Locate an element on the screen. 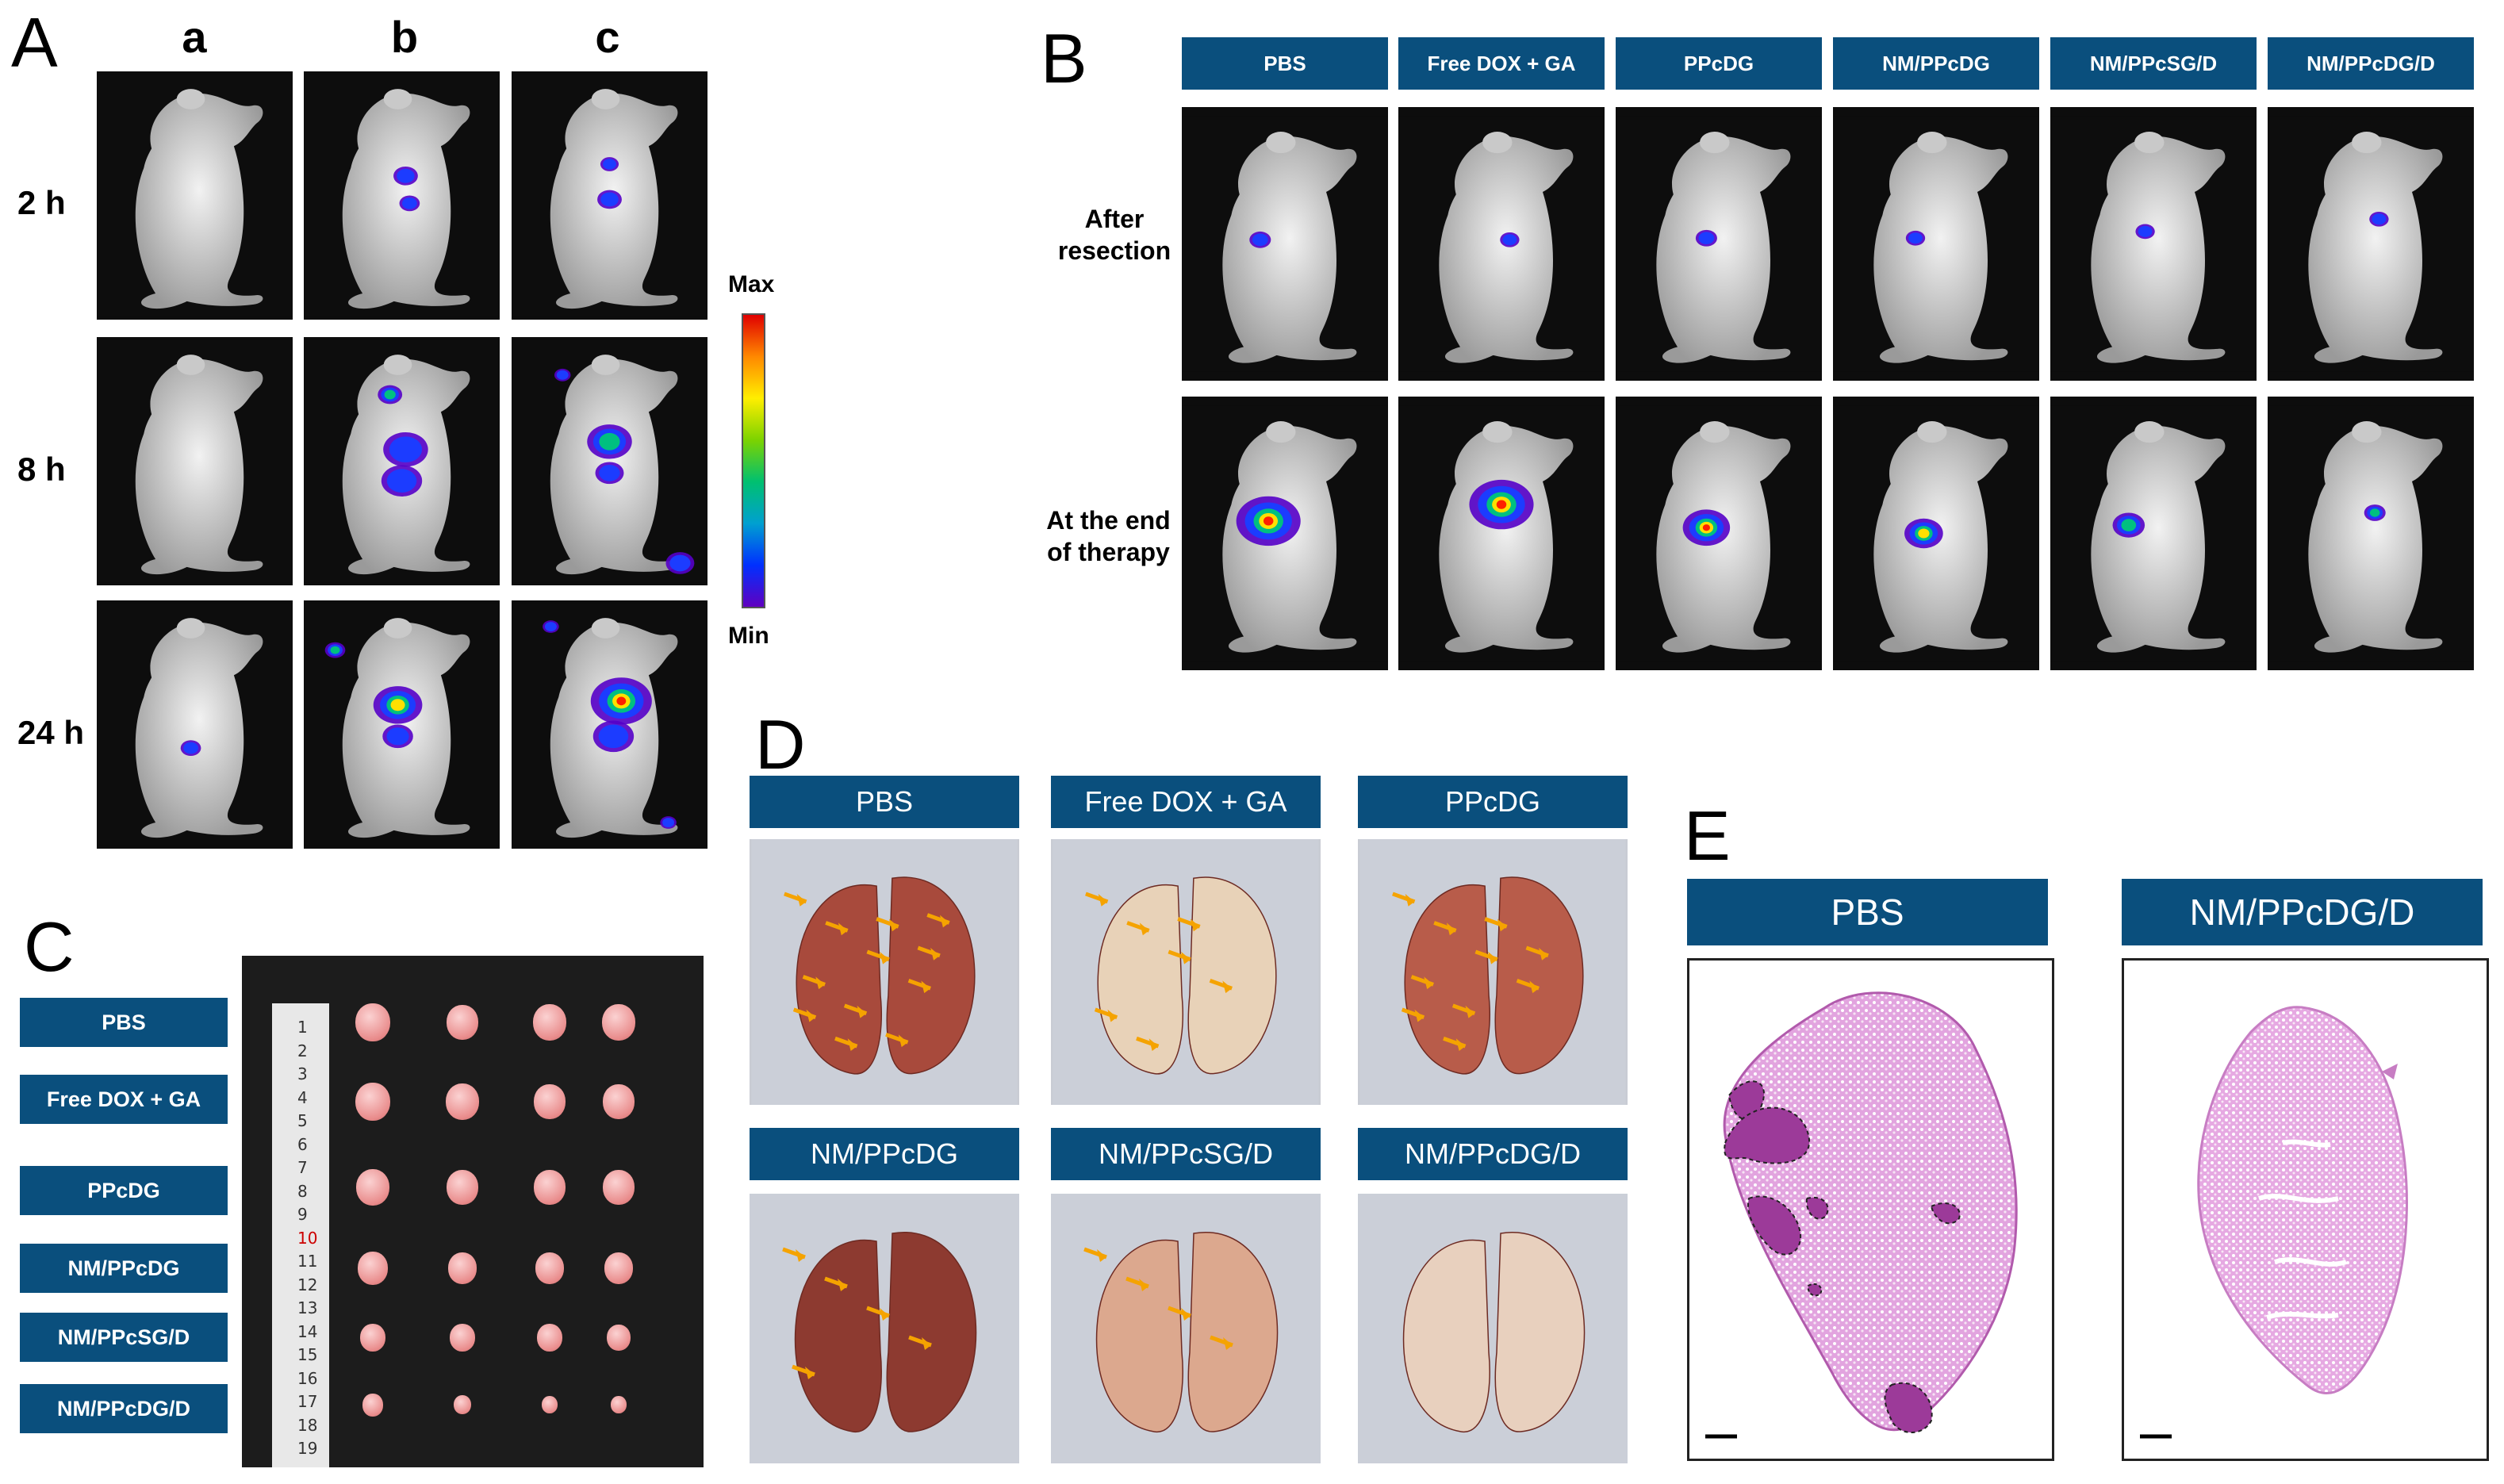 The image size is (2504, 1484). panel-b-image-row2-col3 is located at coordinates (1719, 533).